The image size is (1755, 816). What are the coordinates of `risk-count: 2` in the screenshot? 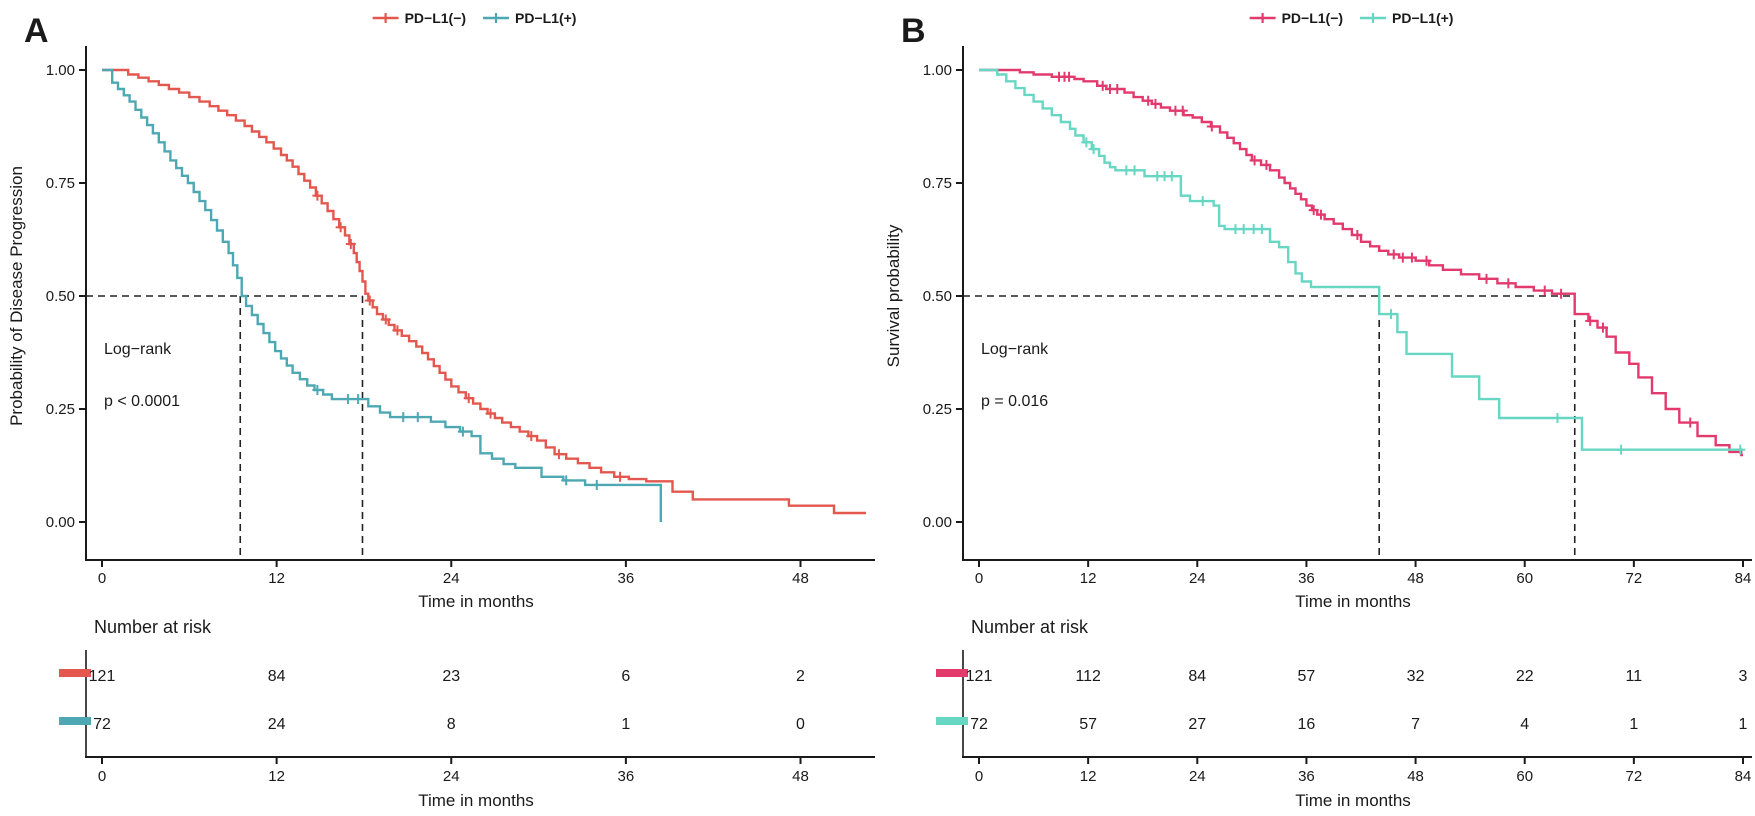 It's located at (800, 676).